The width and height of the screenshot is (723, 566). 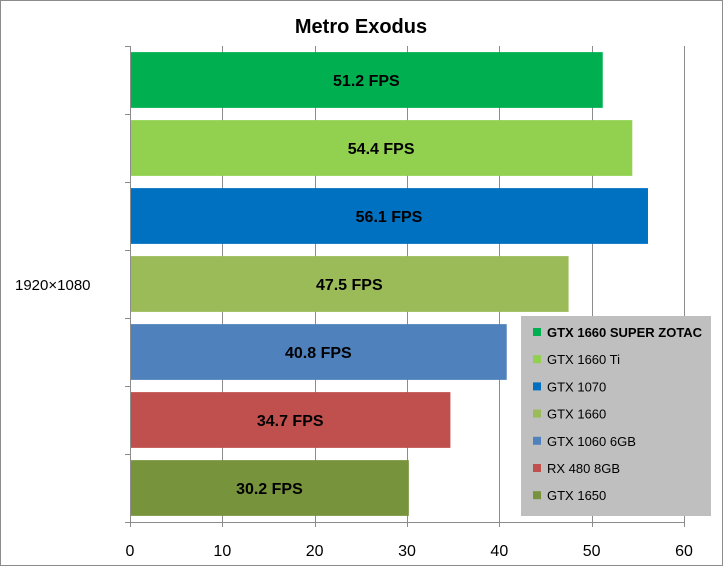 I want to click on bar-gtx-1660-super-zotac, so click(x=366, y=80).